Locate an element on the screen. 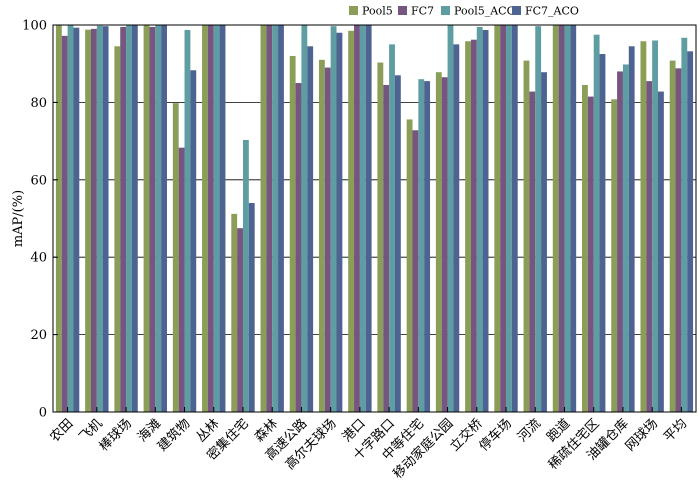 The width and height of the screenshot is (700, 490). y-tick-label: 100 is located at coordinates (34, 26).